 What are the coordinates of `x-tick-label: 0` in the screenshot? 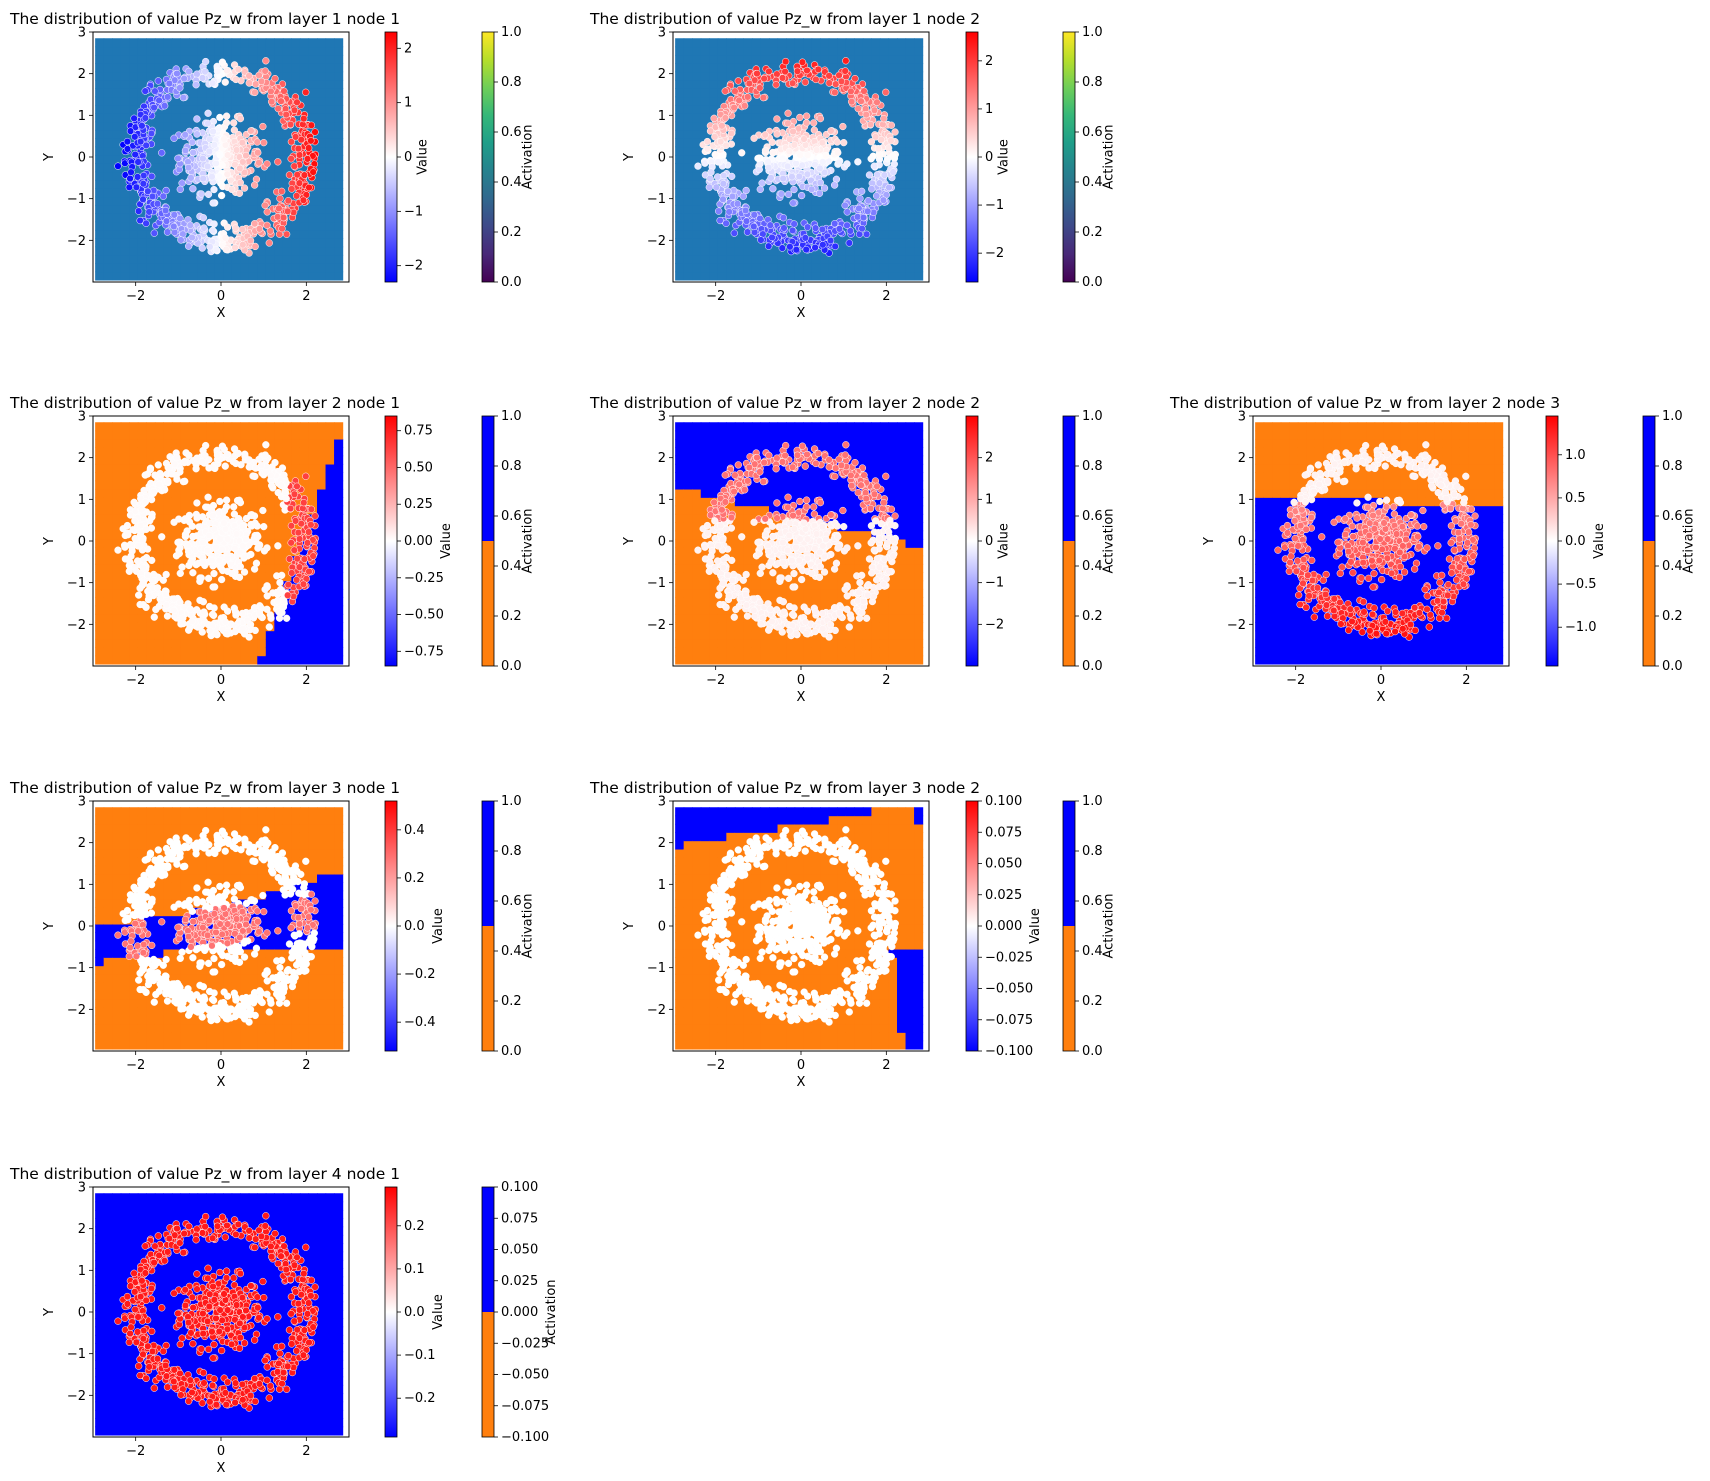 It's located at (801, 296).